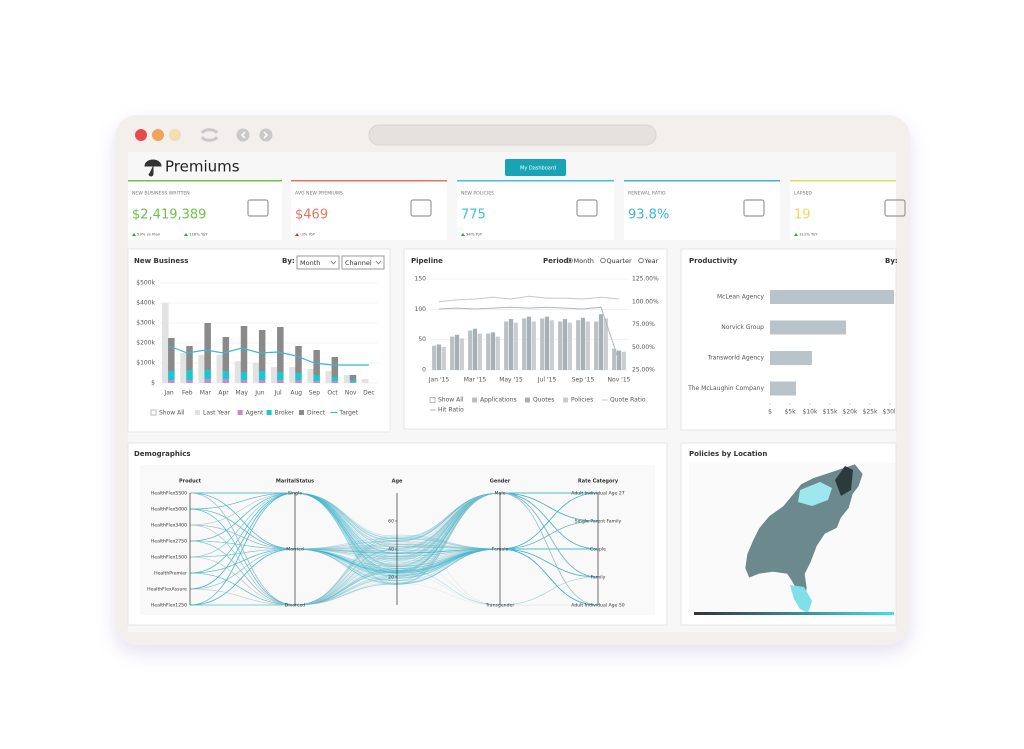 The image size is (1024, 749). What do you see at coordinates (169, 215) in the screenshot?
I see `kpi-value: $2,419,389` at bounding box center [169, 215].